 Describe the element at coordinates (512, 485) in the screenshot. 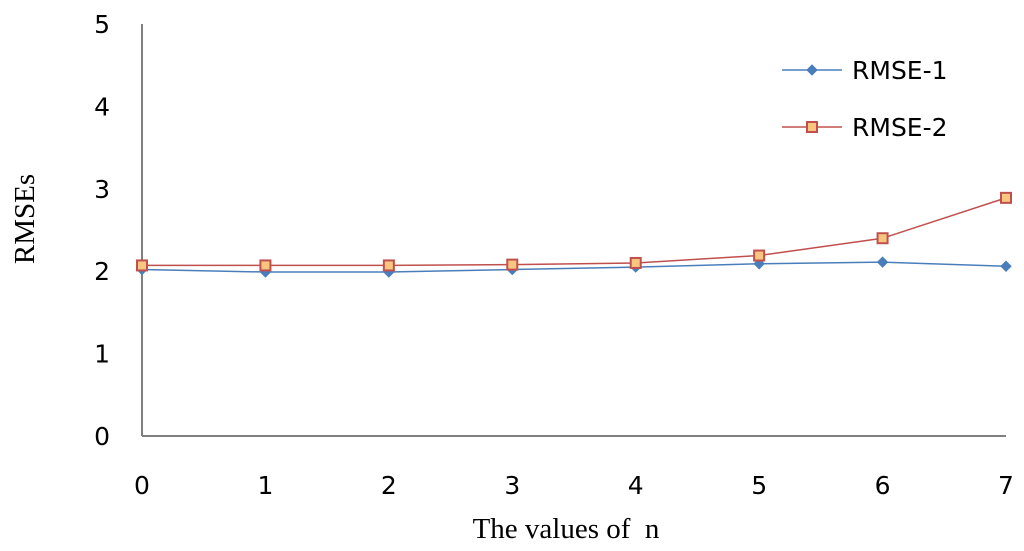

I see `x-tick-label: 3` at that location.